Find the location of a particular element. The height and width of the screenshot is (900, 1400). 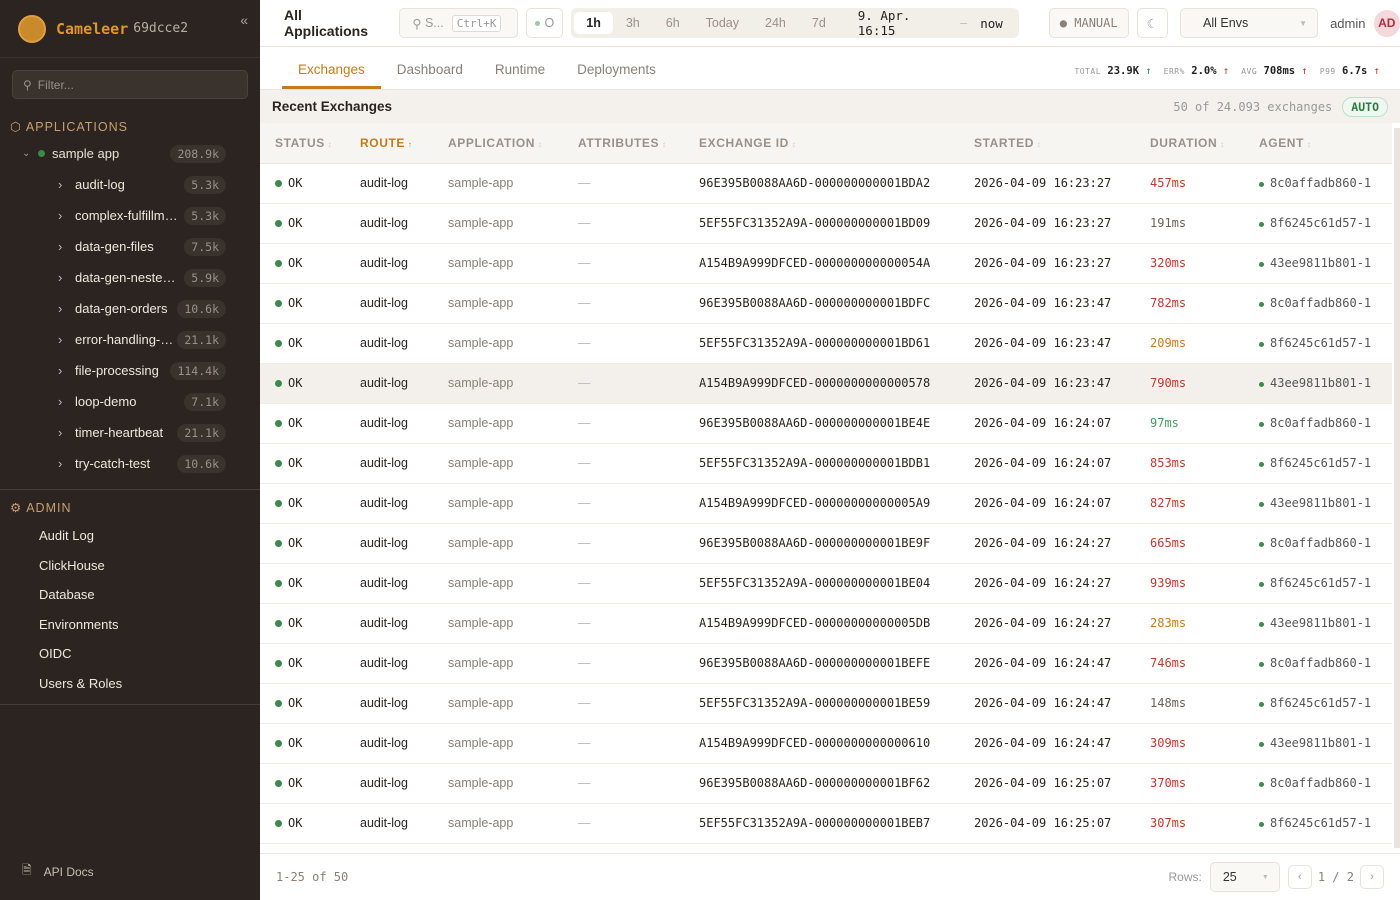

sidebar-route-item: › file-processing 114.4k is located at coordinates (130, 370).